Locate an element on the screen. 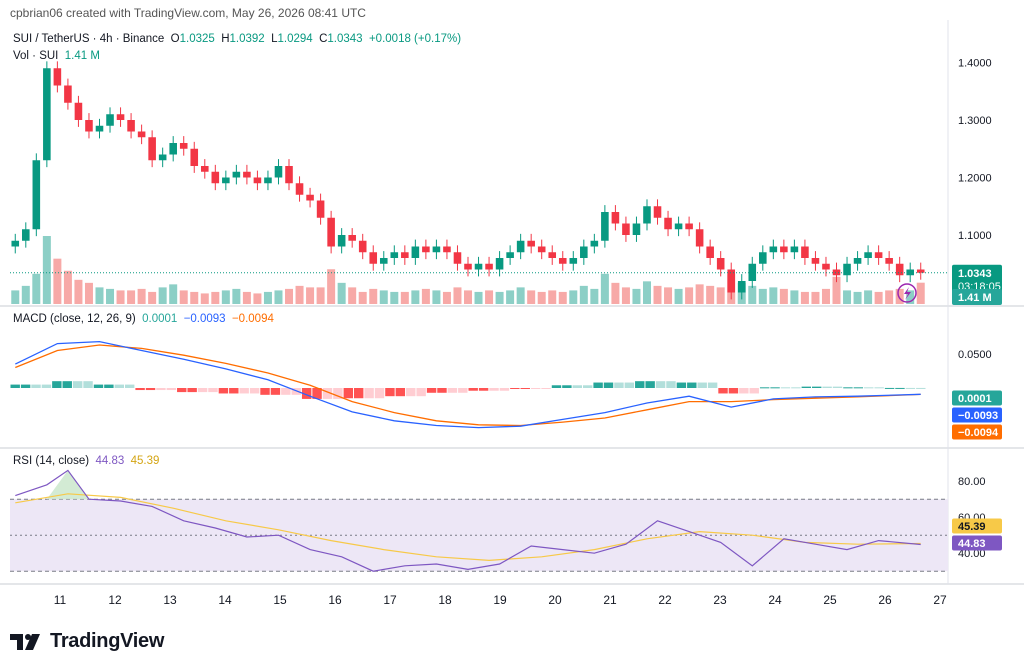 This screenshot has width=1024, height=672. time-tick-label: 17 is located at coordinates (390, 600).